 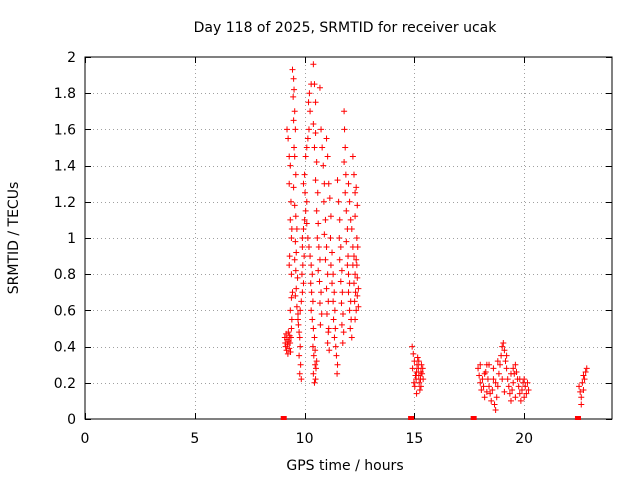 I want to click on y-tick-label: 1.2, so click(x=65, y=203).